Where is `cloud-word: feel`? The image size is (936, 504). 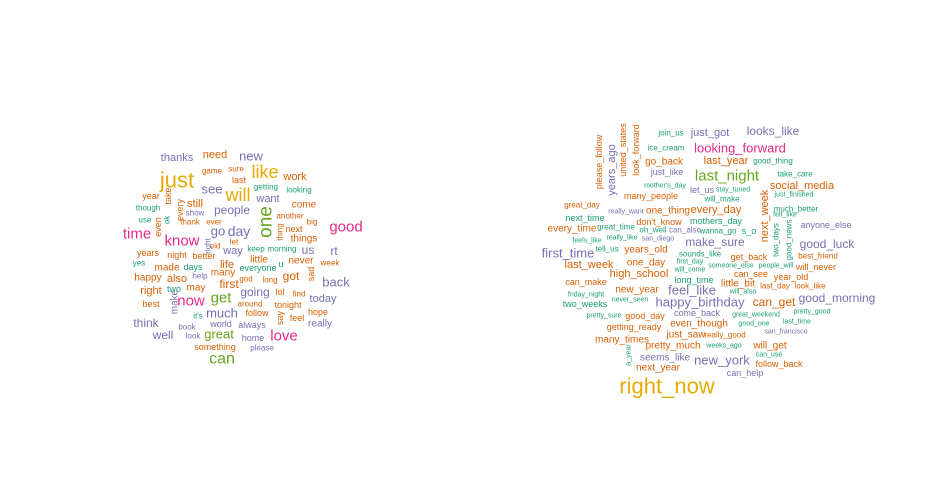
cloud-word: feel is located at coordinates (297, 318).